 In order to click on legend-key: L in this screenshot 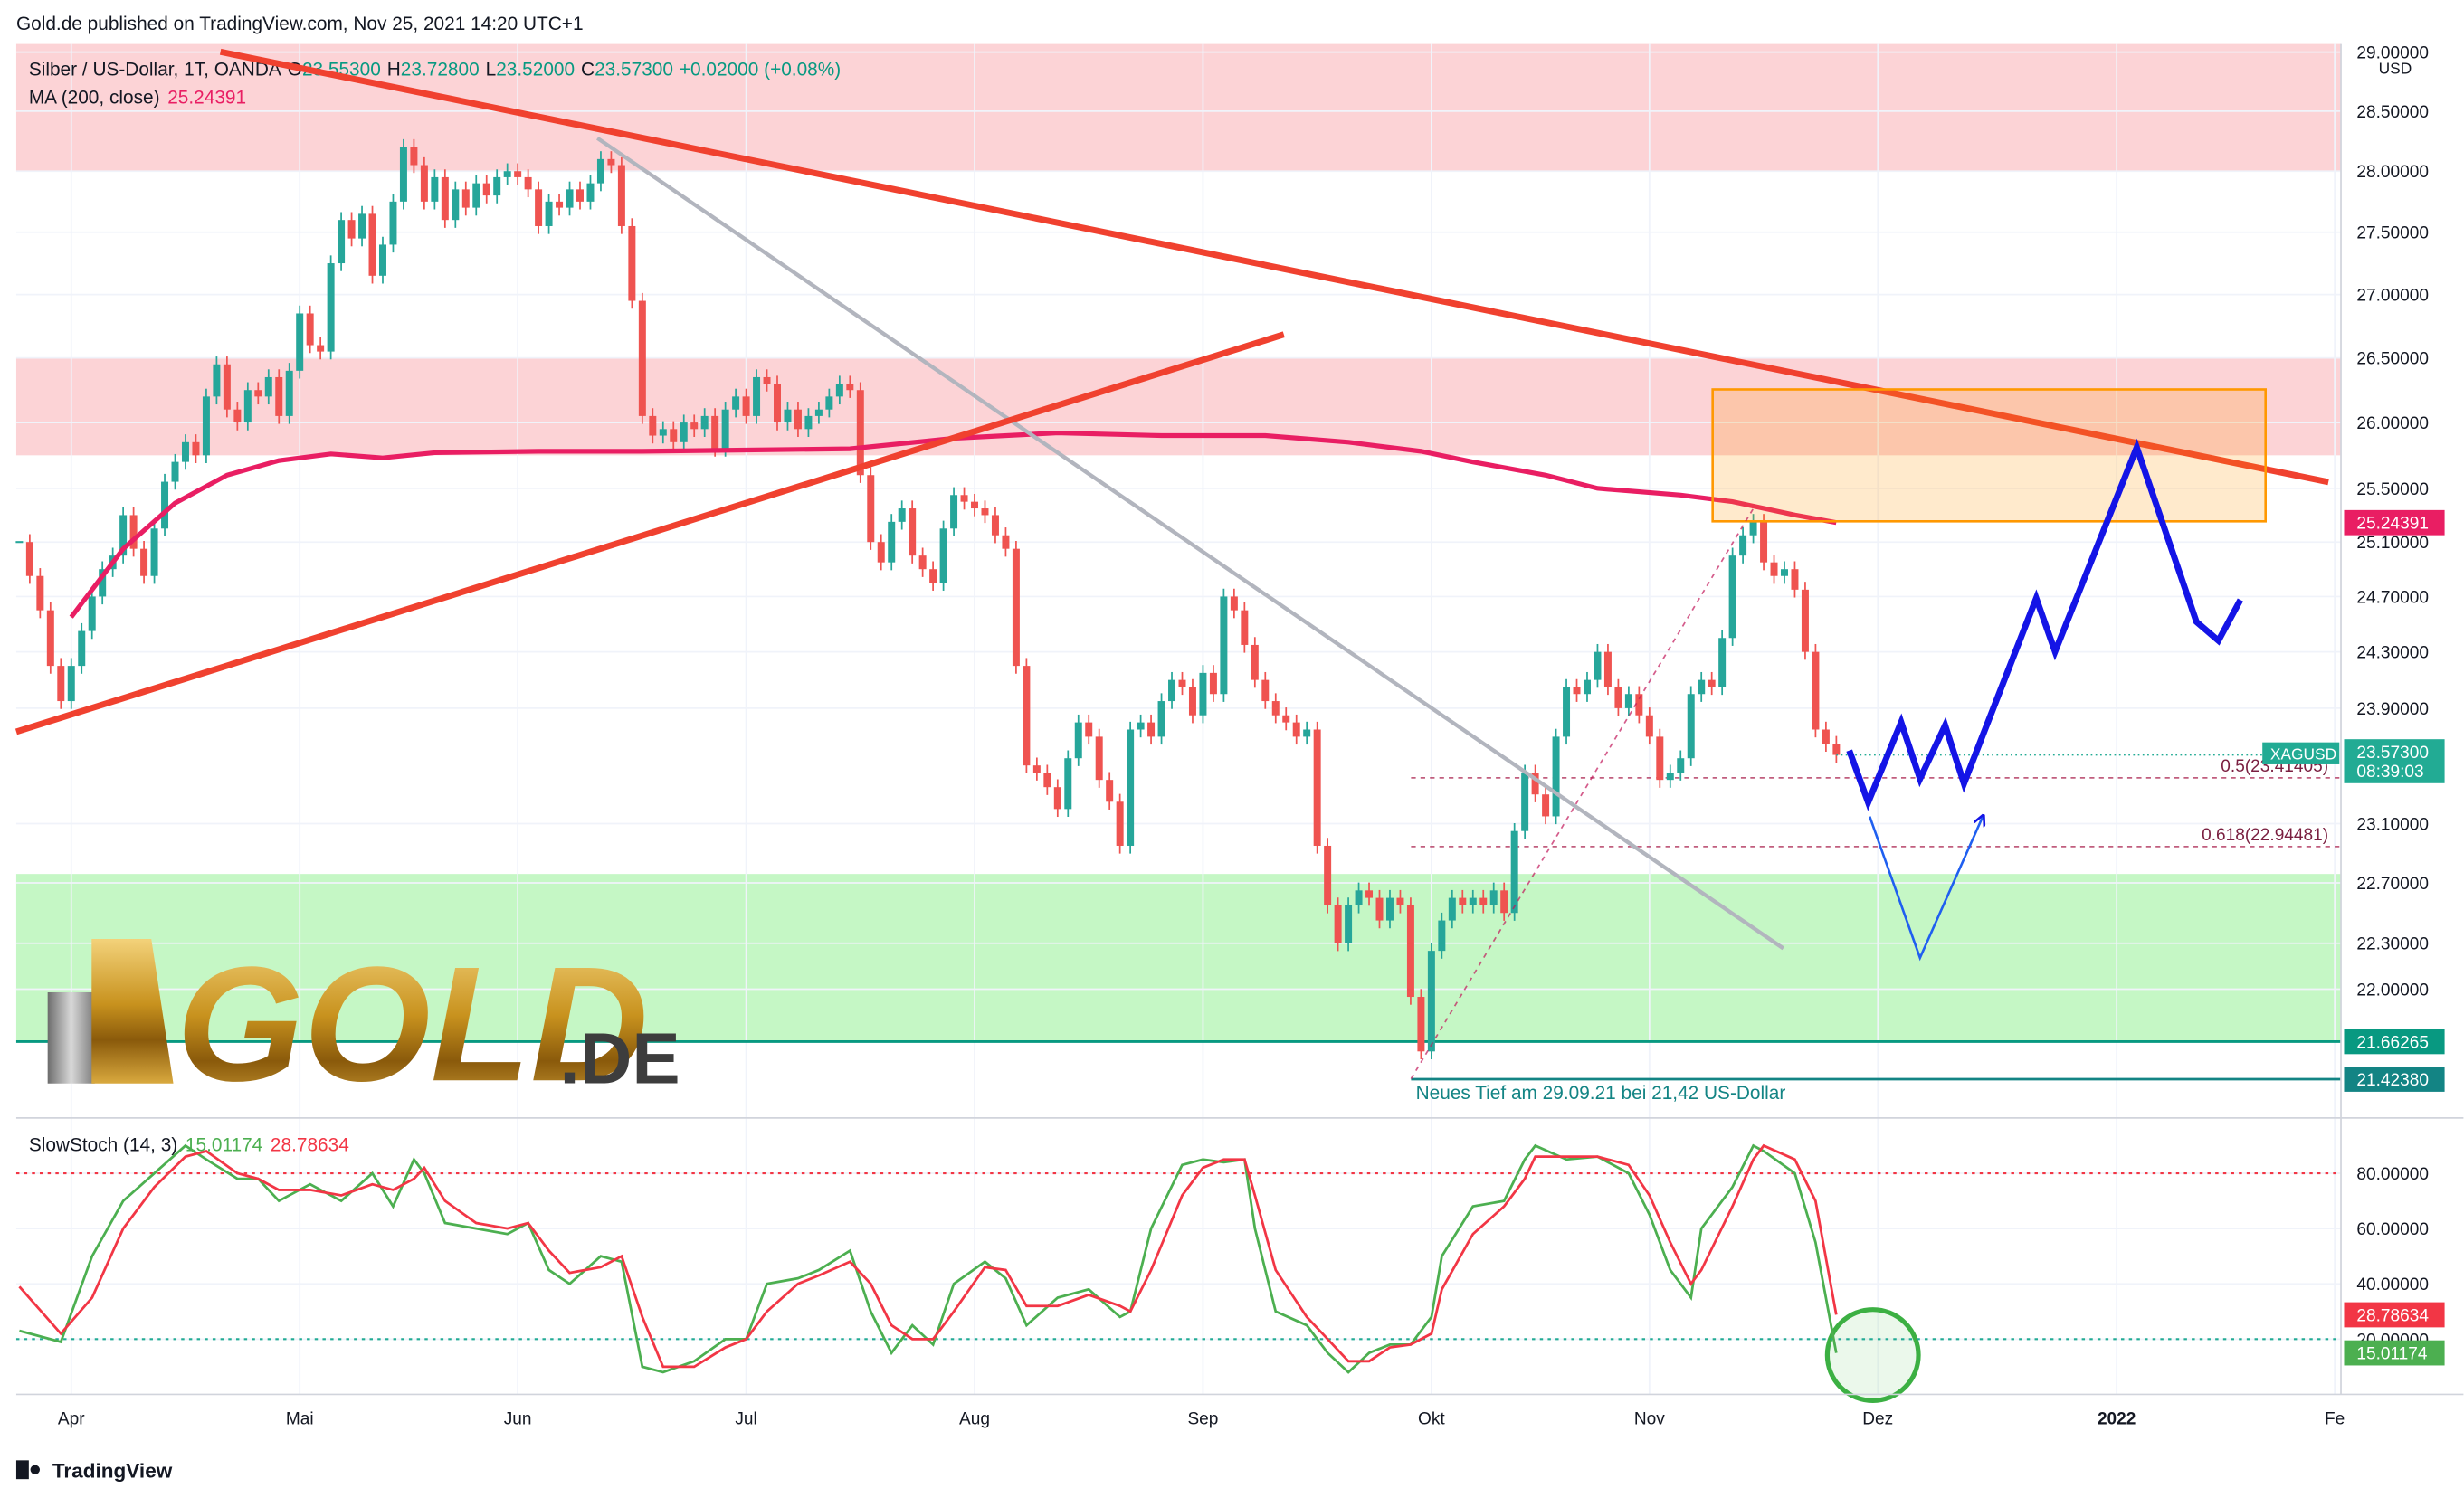, I will do `click(492, 69)`.